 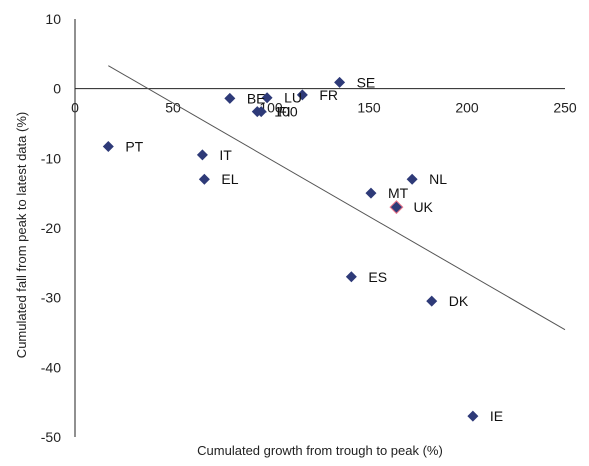 I want to click on y-tick-label: -20, so click(x=51, y=228).